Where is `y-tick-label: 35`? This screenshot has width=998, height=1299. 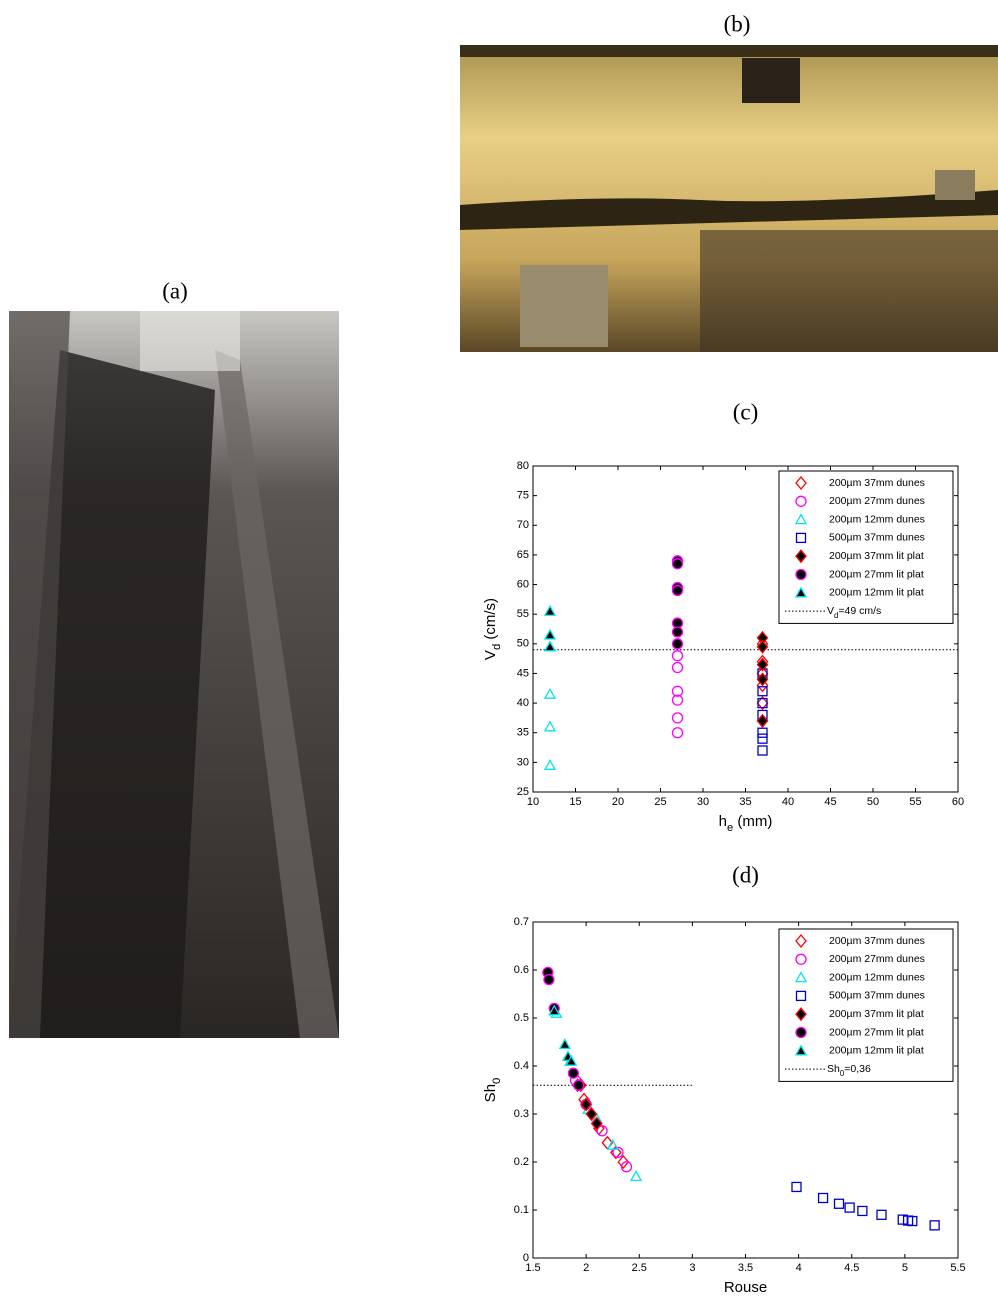
y-tick-label: 35 is located at coordinates (523, 733).